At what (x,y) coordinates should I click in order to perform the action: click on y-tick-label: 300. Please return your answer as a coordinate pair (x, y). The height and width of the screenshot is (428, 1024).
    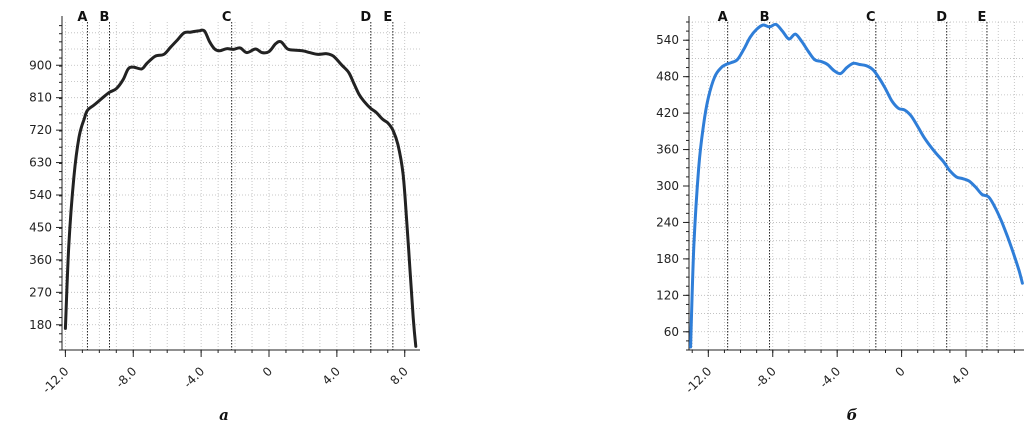
    Looking at the image, I should click on (667, 186).